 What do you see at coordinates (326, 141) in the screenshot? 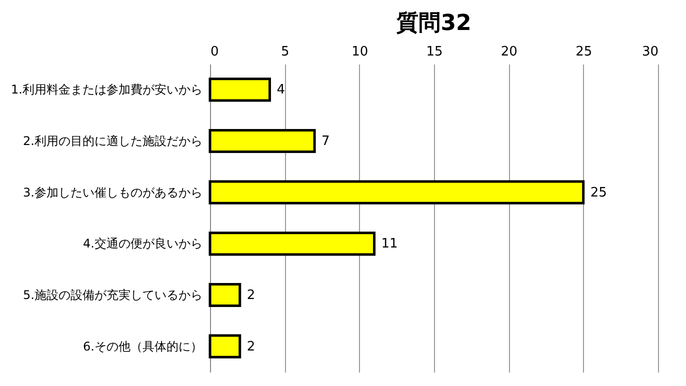
I see `data-label: 7` at bounding box center [326, 141].